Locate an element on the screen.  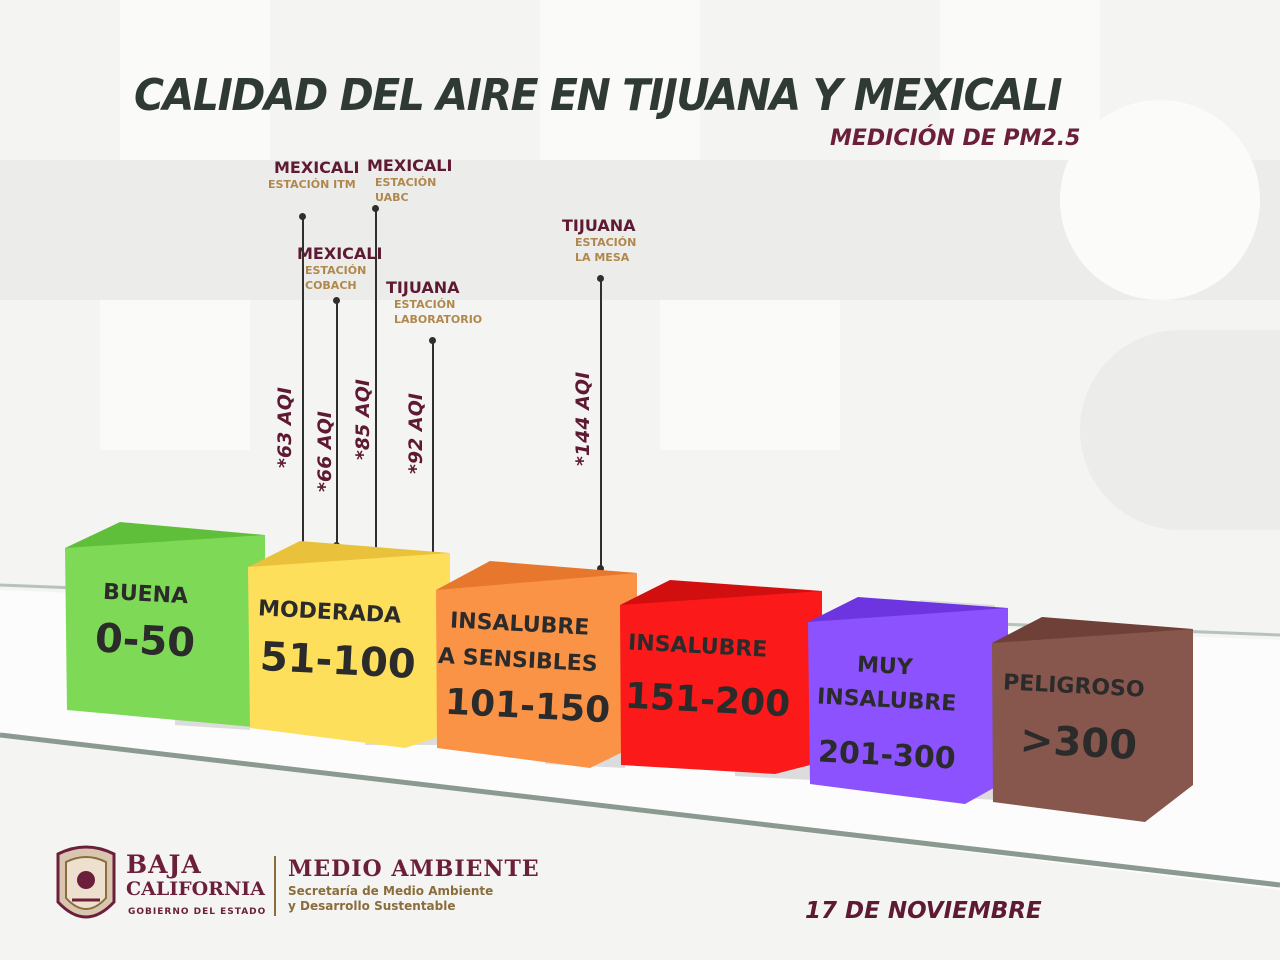
station-name: COBACH is located at coordinates (331, 285).